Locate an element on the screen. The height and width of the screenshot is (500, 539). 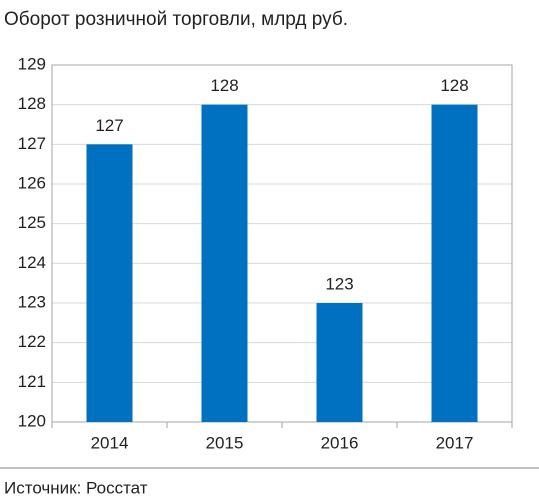
chart-title: Оборот розничной торговли, млрд руб. is located at coordinates (176, 19).